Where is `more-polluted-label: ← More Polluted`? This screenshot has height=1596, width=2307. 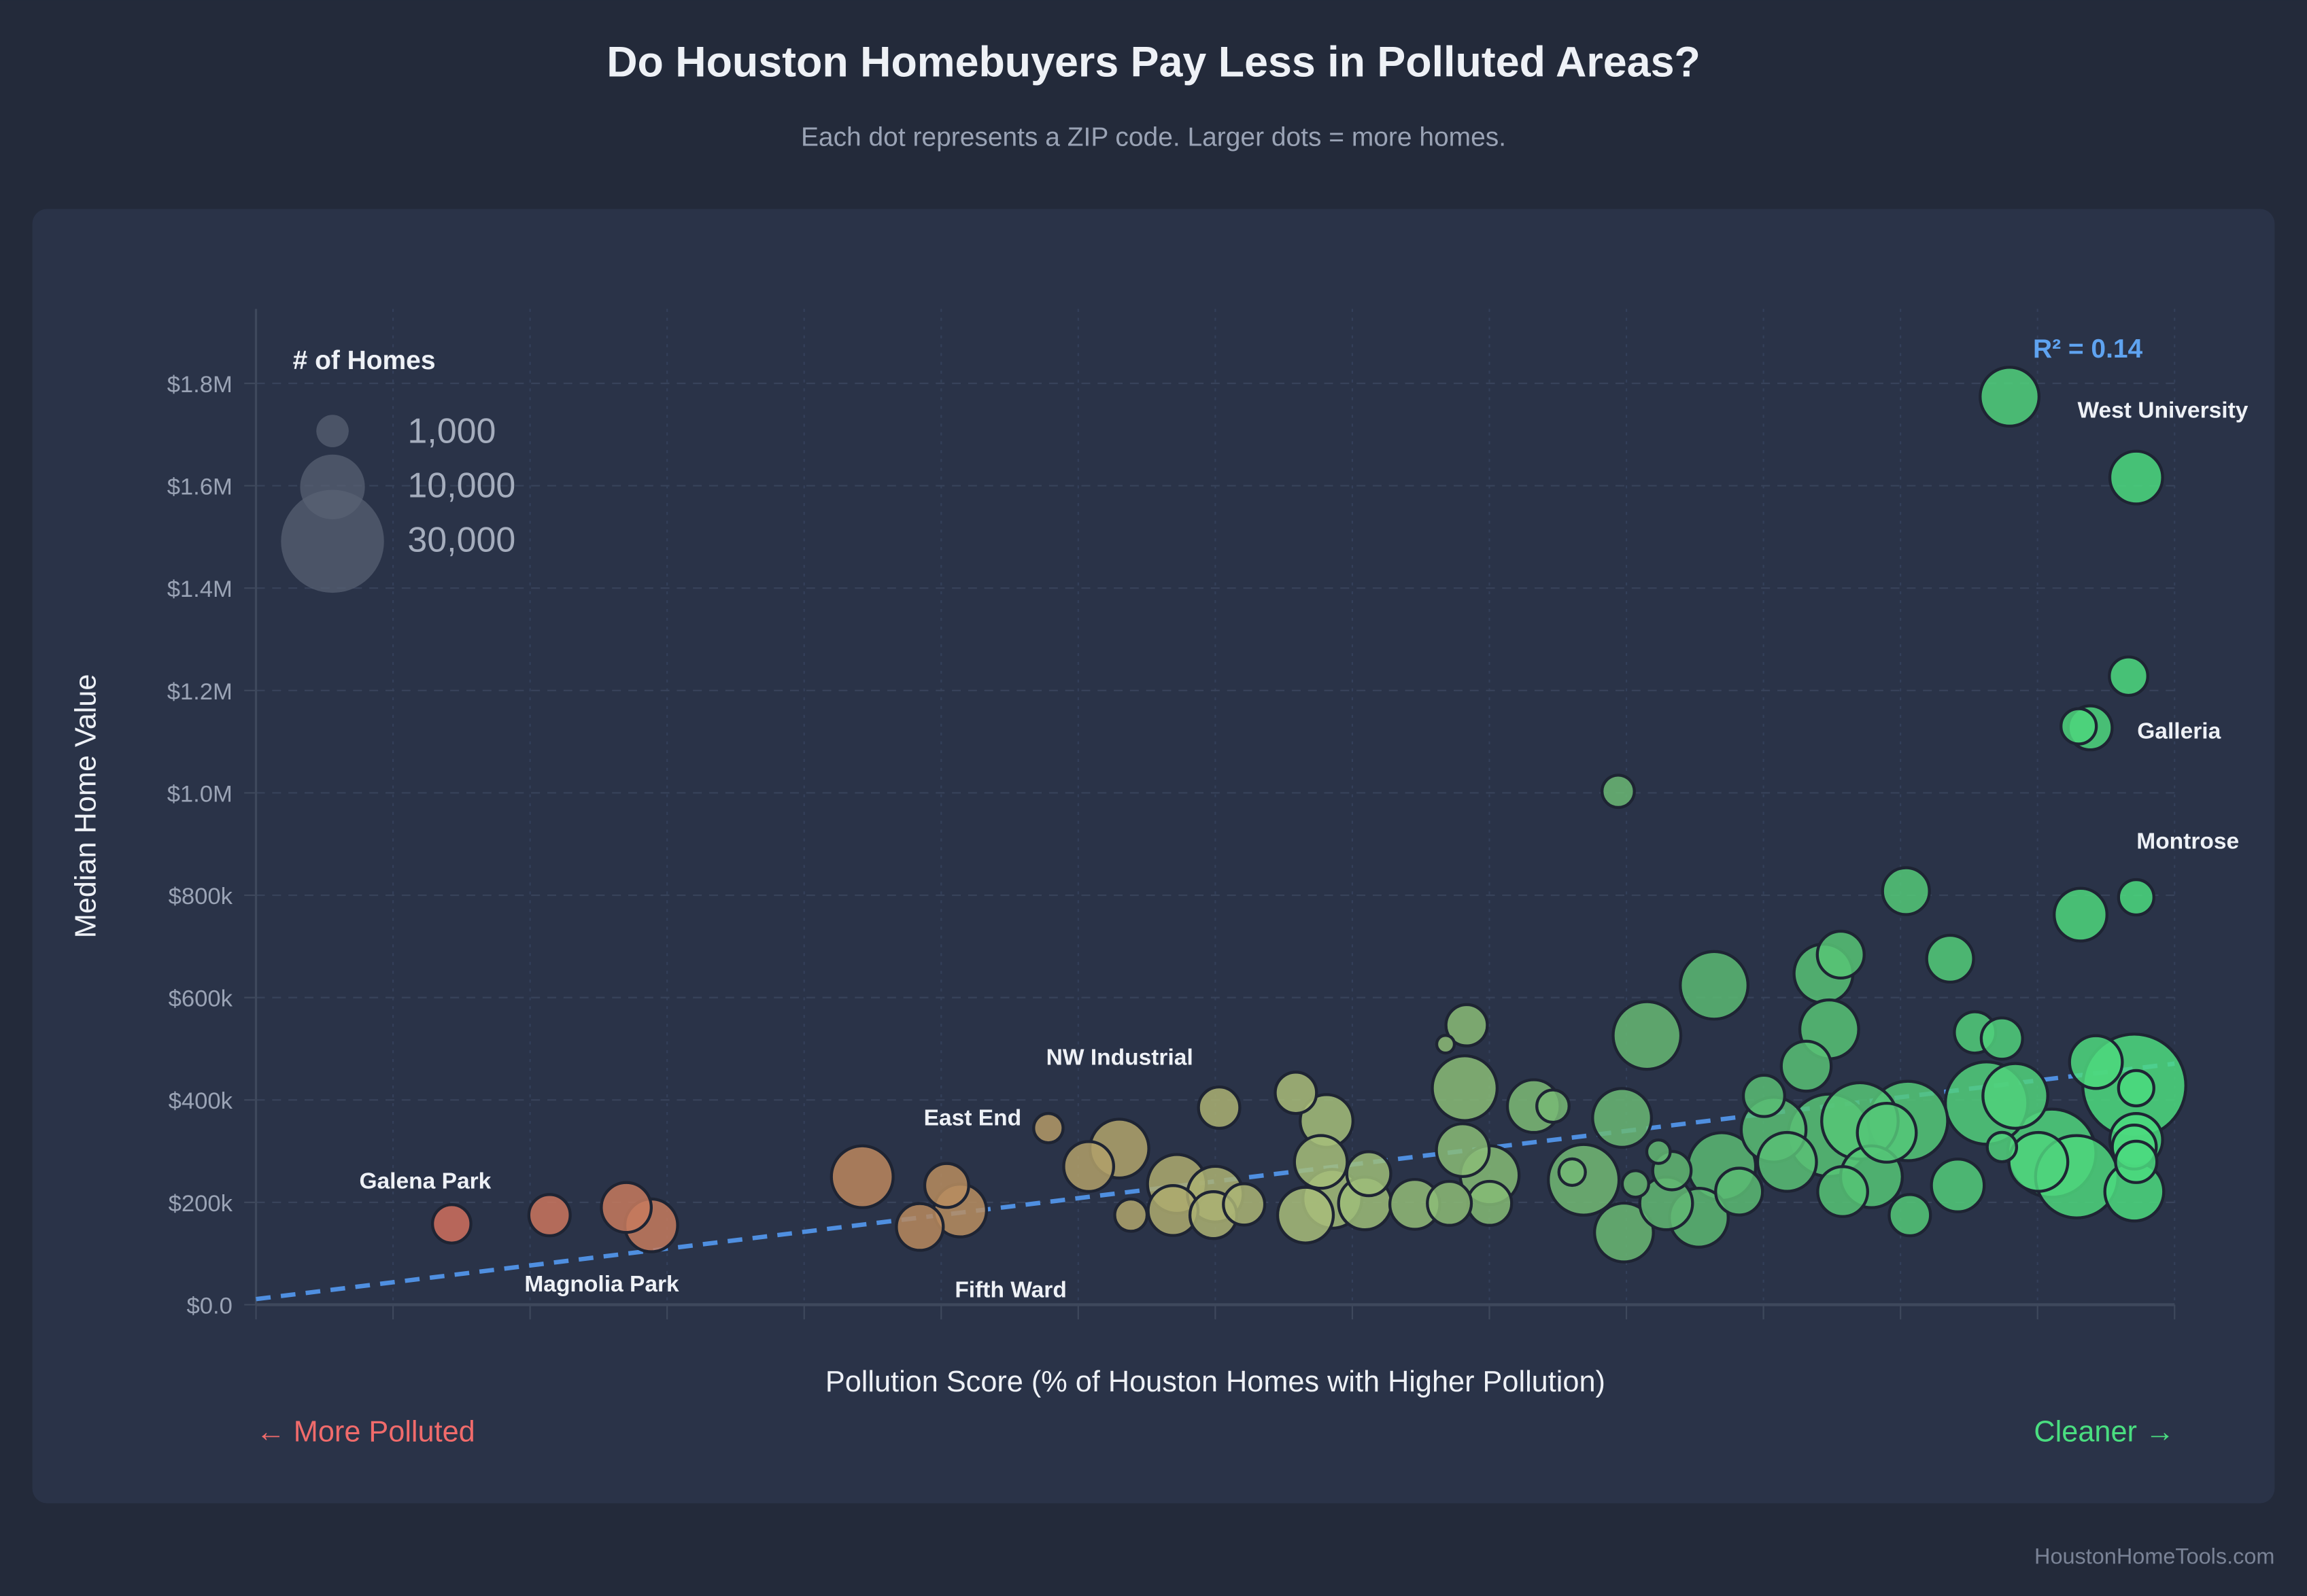 more-polluted-label: ← More Polluted is located at coordinates (365, 1432).